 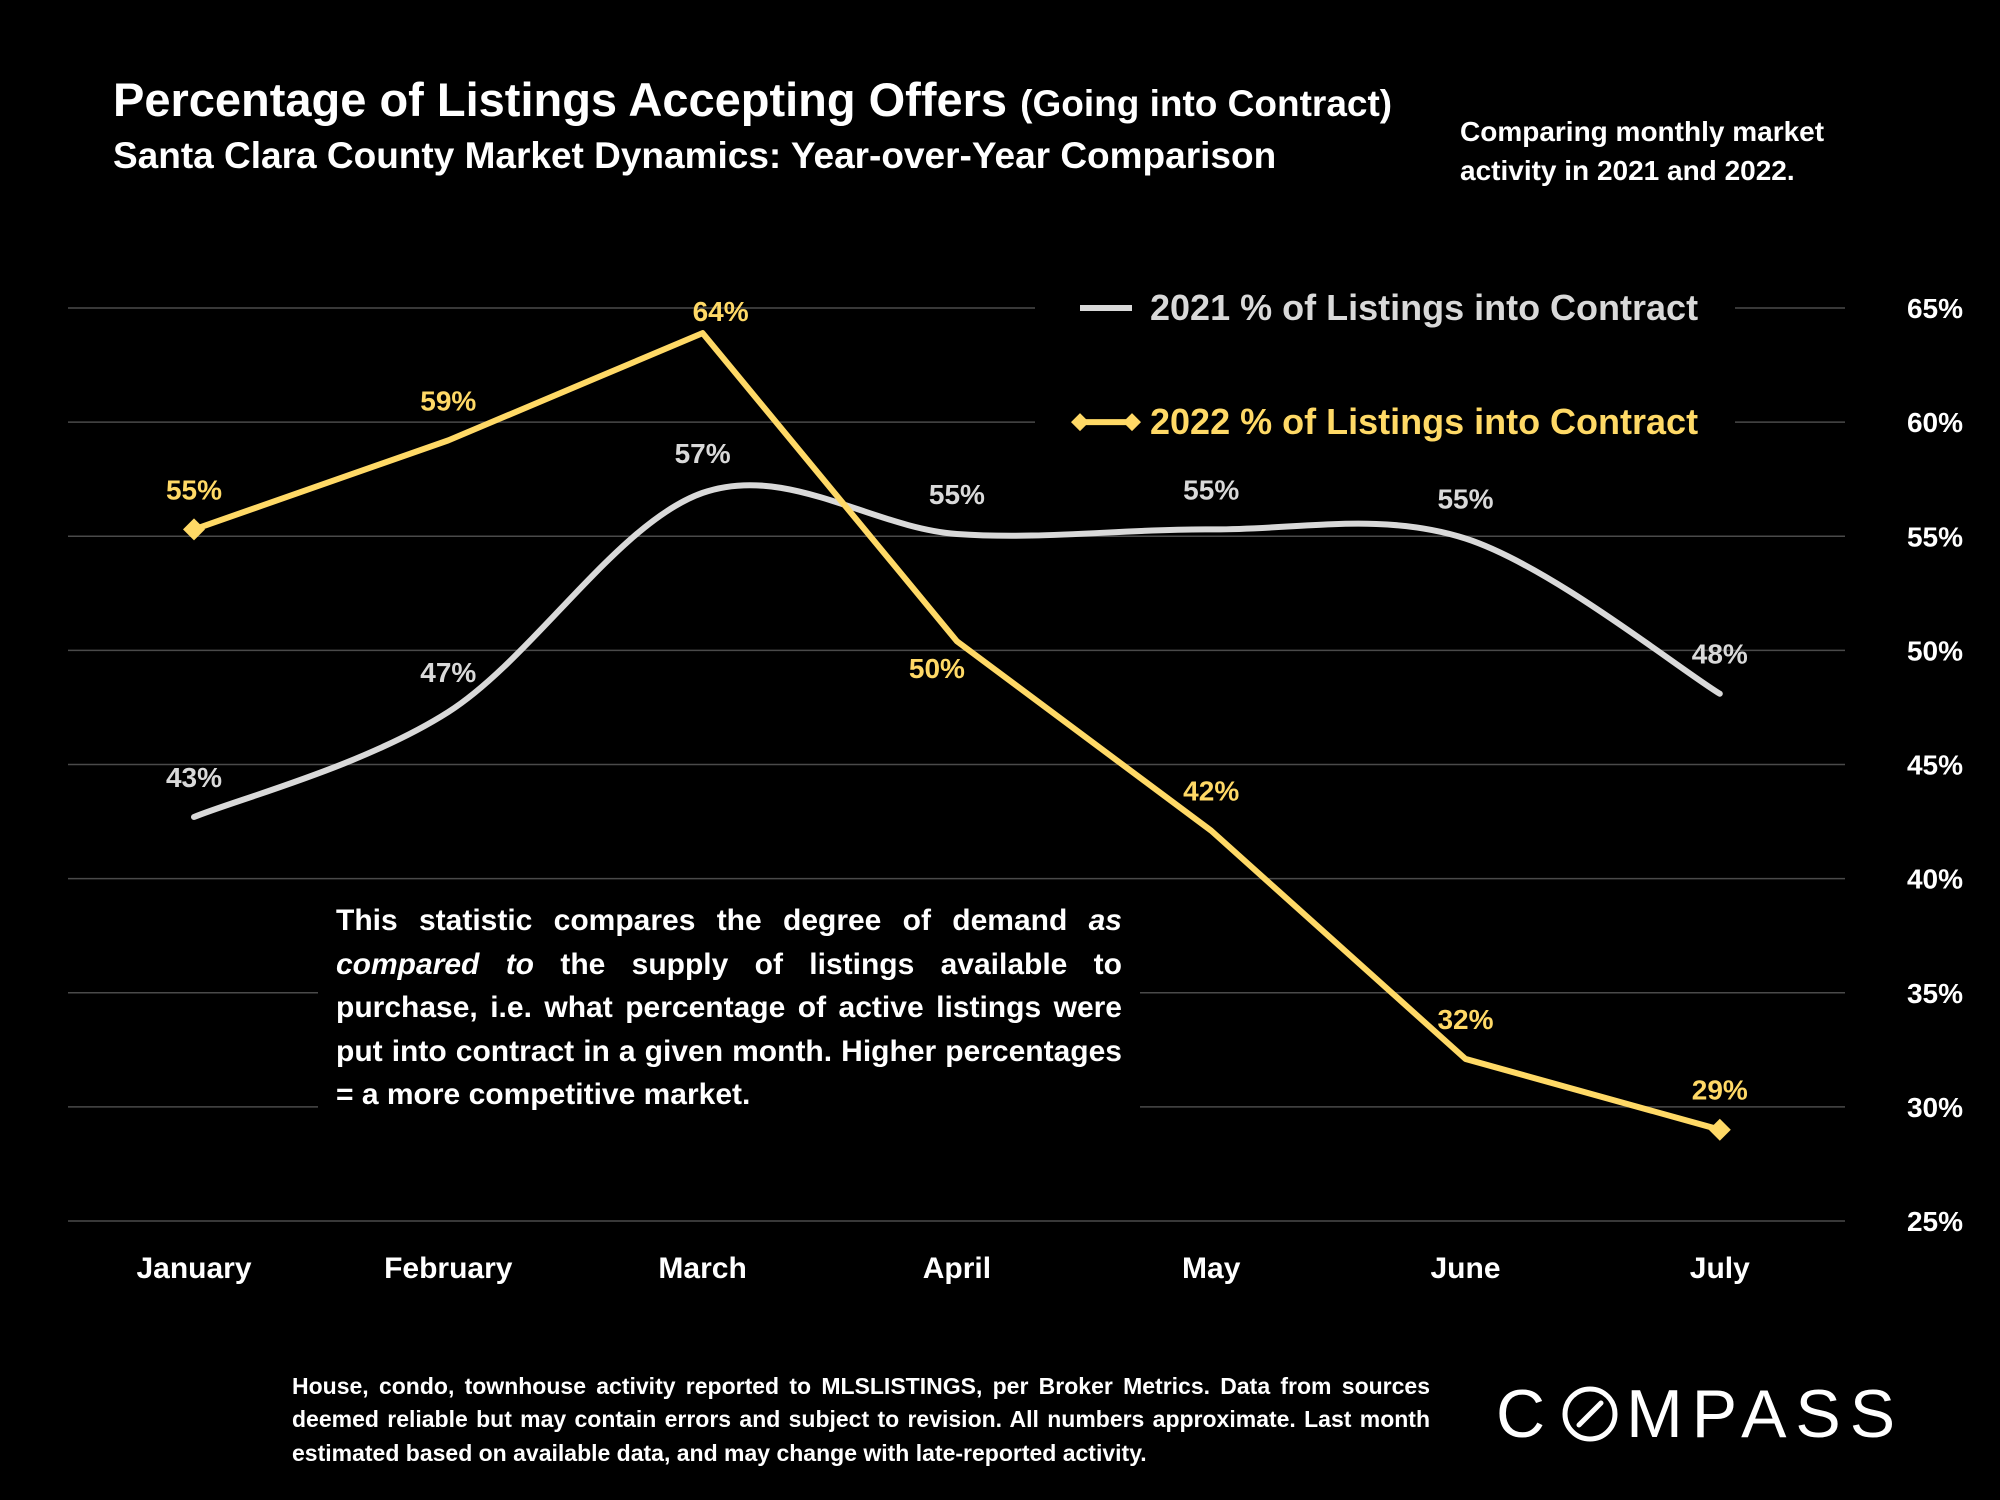 I want to click on y-tick-label: 40%, so click(x=1935, y=879).